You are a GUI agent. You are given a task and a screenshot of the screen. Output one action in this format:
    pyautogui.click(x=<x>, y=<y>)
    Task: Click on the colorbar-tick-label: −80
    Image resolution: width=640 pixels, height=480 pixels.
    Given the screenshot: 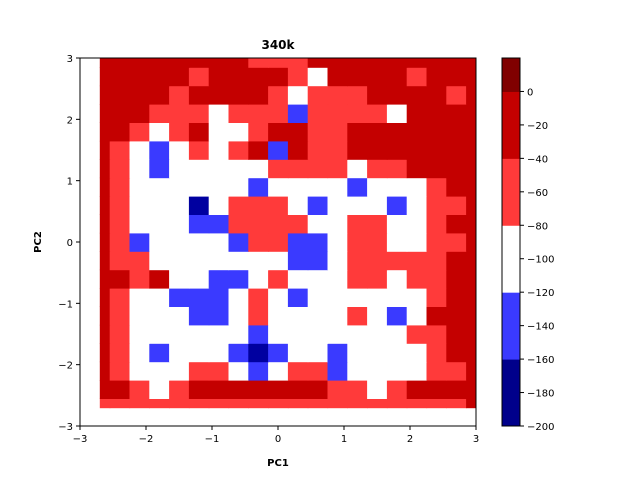 What is the action you would take?
    pyautogui.click(x=537, y=226)
    